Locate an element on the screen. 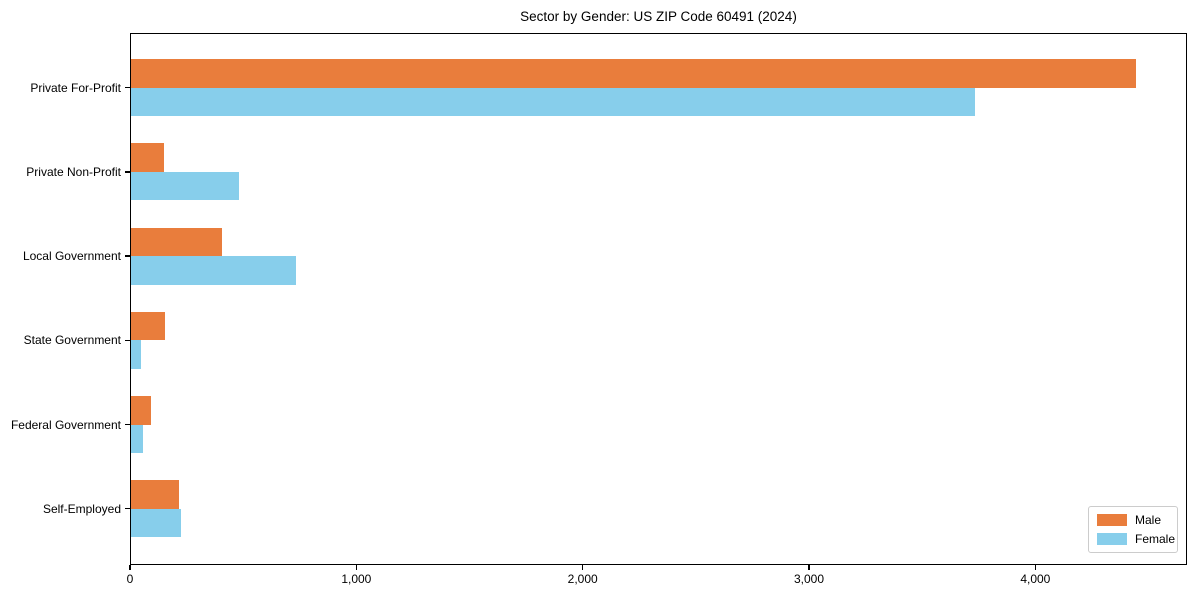  bar-male-local-government is located at coordinates (176, 242).